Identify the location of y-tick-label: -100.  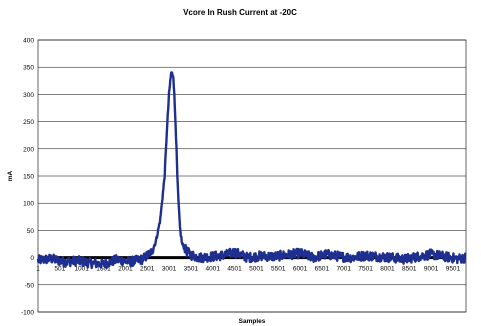
(27, 313).